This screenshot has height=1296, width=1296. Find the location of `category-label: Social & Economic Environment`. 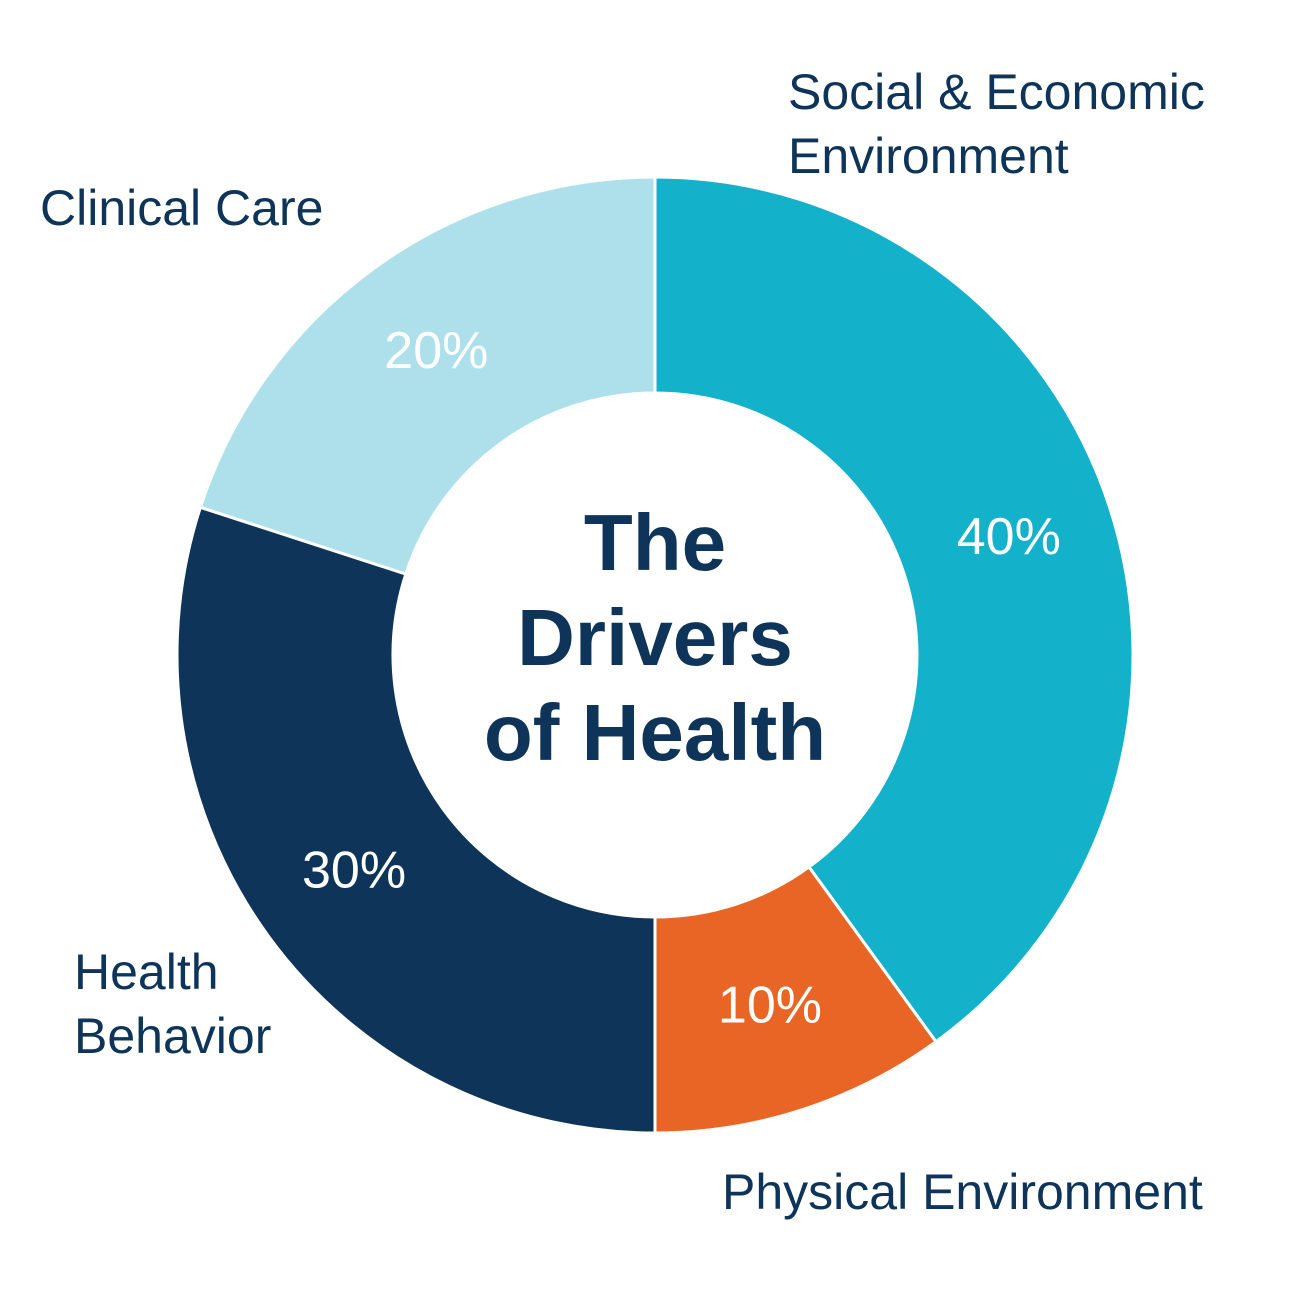

category-label: Social & Economic Environment is located at coordinates (996, 124).